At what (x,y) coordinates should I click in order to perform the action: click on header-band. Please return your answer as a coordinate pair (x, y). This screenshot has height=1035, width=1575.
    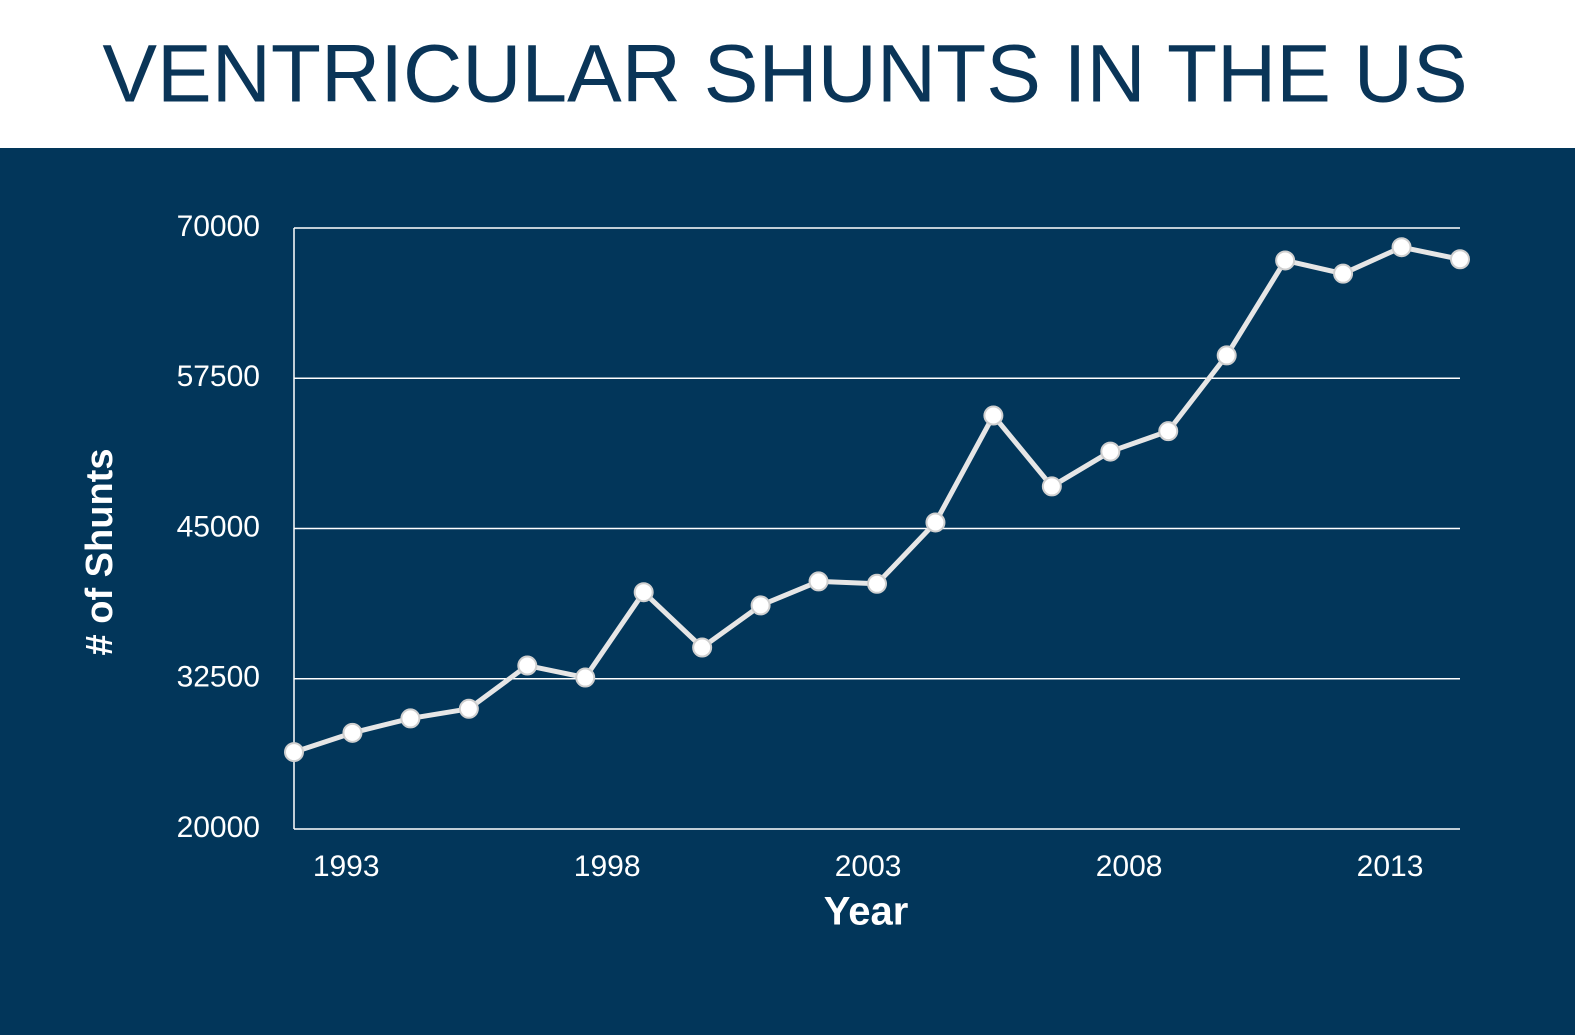
    Looking at the image, I should click on (787, 74).